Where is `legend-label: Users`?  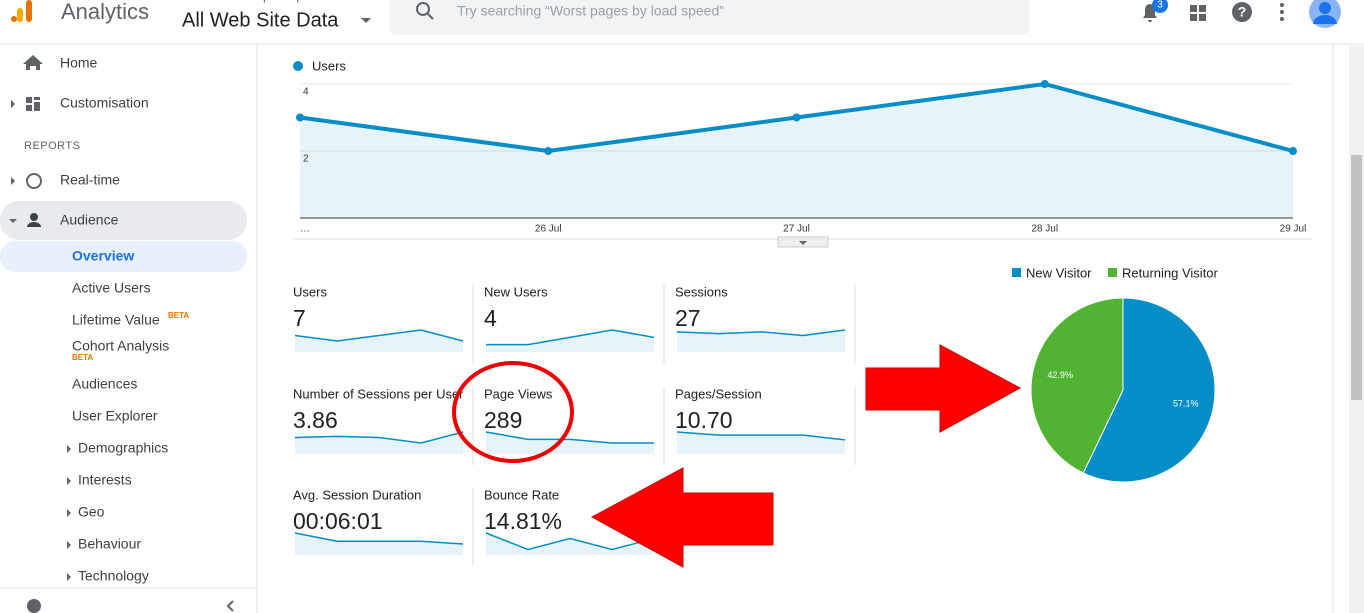
legend-label: Users is located at coordinates (329, 65).